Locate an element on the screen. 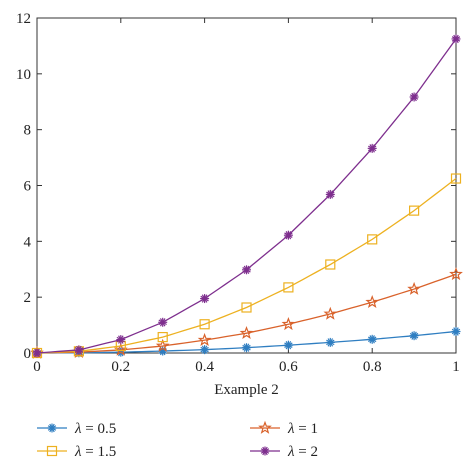  legend-item: λ = 1 is located at coordinates (284, 428).